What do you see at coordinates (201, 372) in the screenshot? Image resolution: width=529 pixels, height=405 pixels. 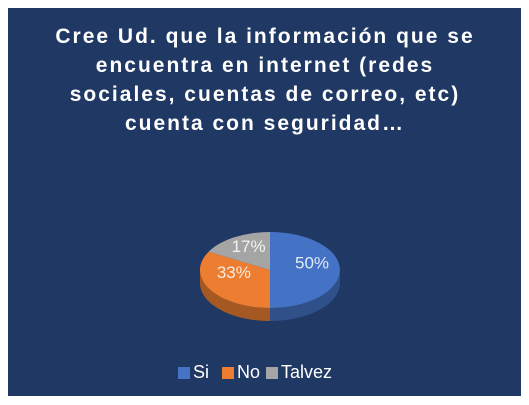 I see `legend-label: Si` at bounding box center [201, 372].